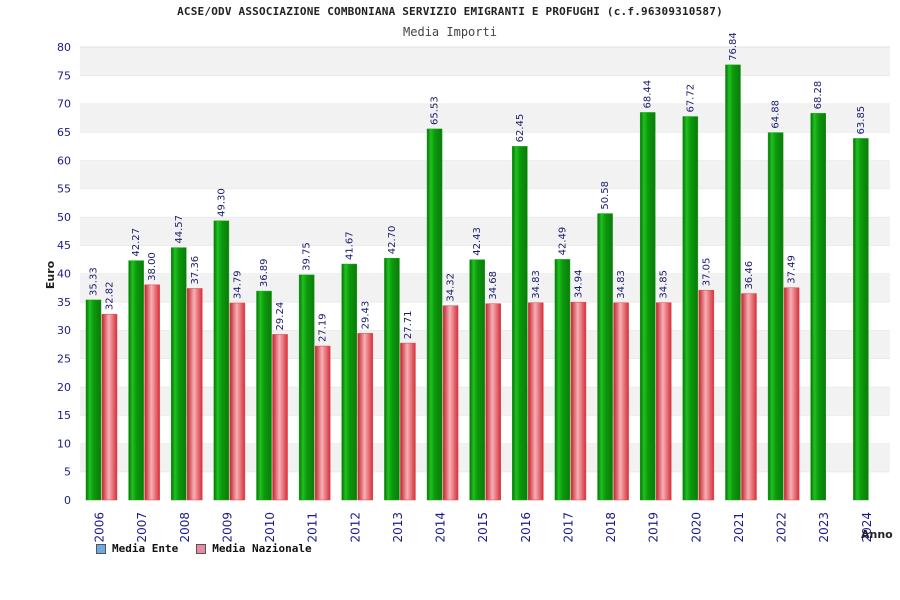  What do you see at coordinates (145, 548) in the screenshot?
I see `legend-label-ente: Media Ente` at bounding box center [145, 548].